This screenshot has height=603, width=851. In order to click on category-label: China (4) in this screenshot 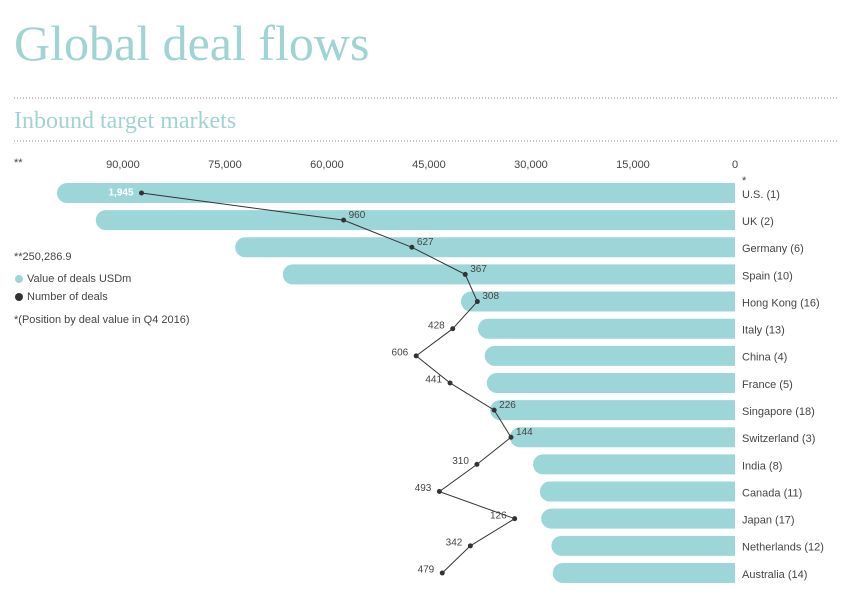, I will do `click(764, 358)`.